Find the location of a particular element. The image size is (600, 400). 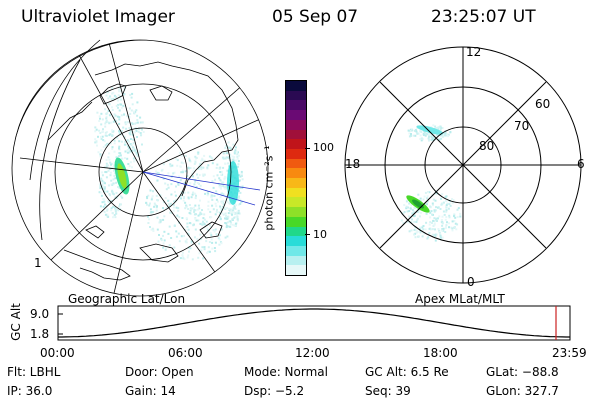

altitude-plot is located at coordinates (314, 323).